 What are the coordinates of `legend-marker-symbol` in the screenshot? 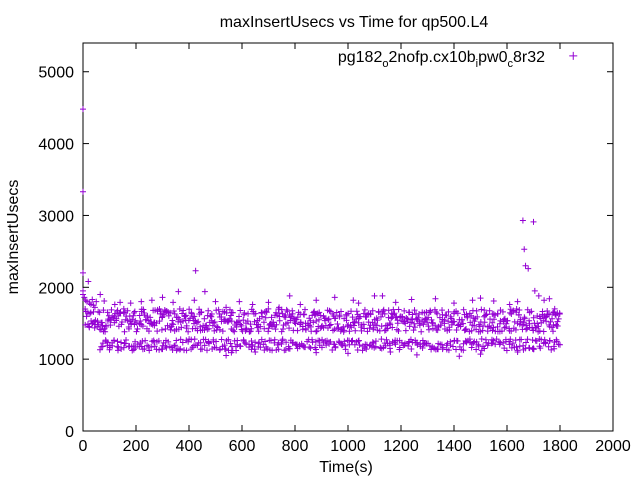 It's located at (573, 55).